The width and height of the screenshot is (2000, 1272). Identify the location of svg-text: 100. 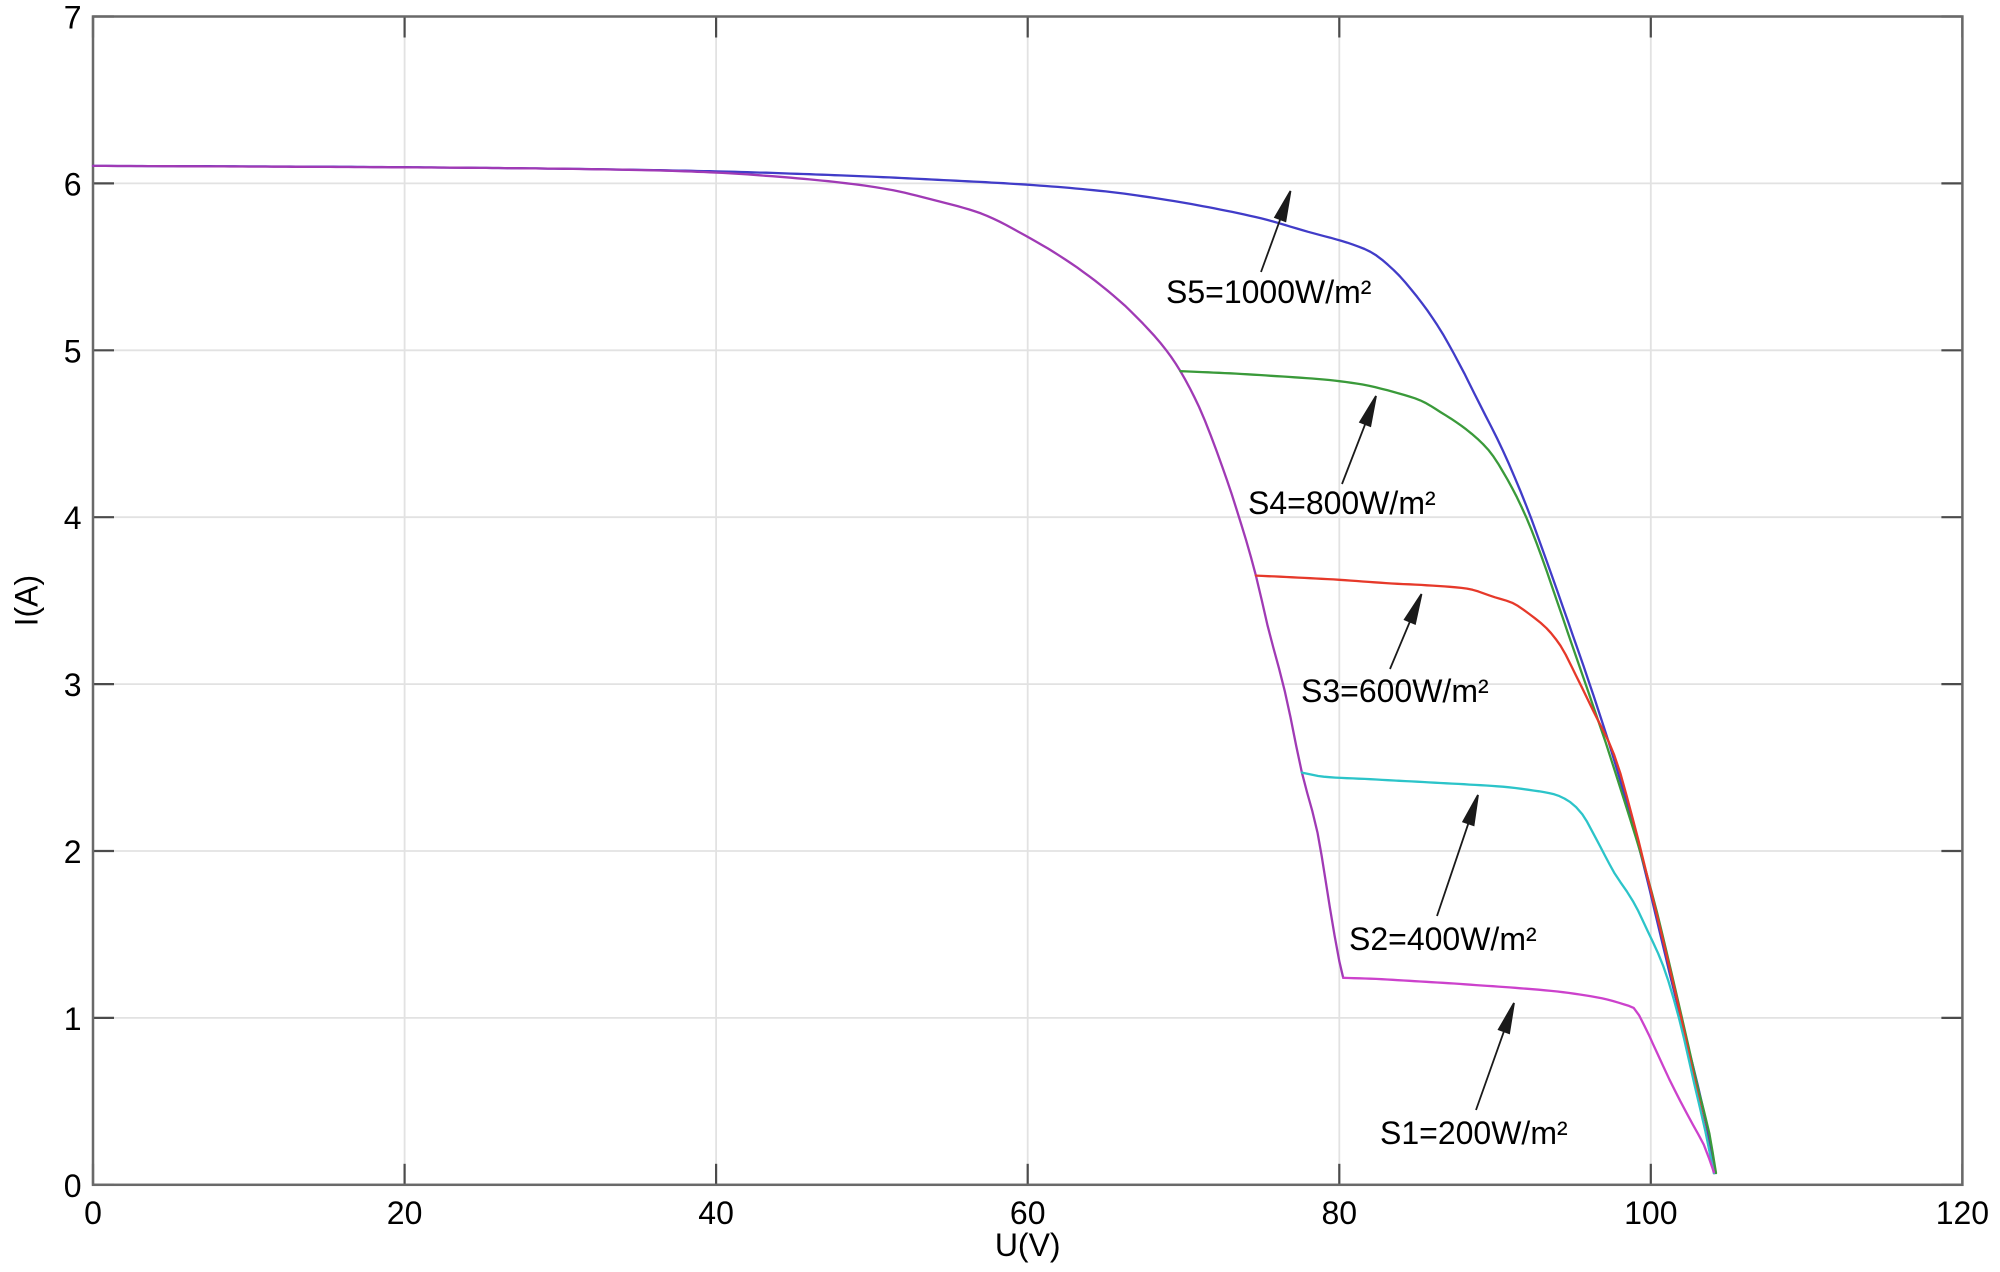
(1650, 1213).